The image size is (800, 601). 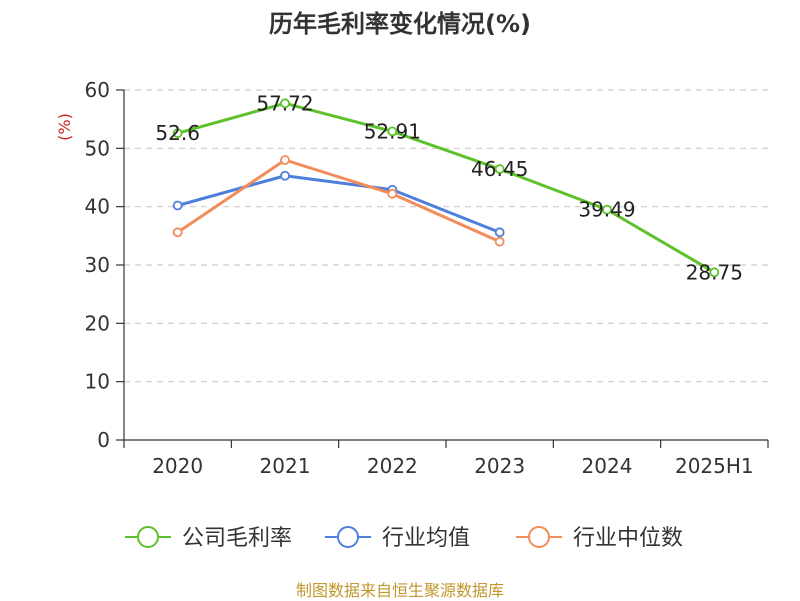 I want to click on x-tick-label: 2021, so click(x=285, y=466).